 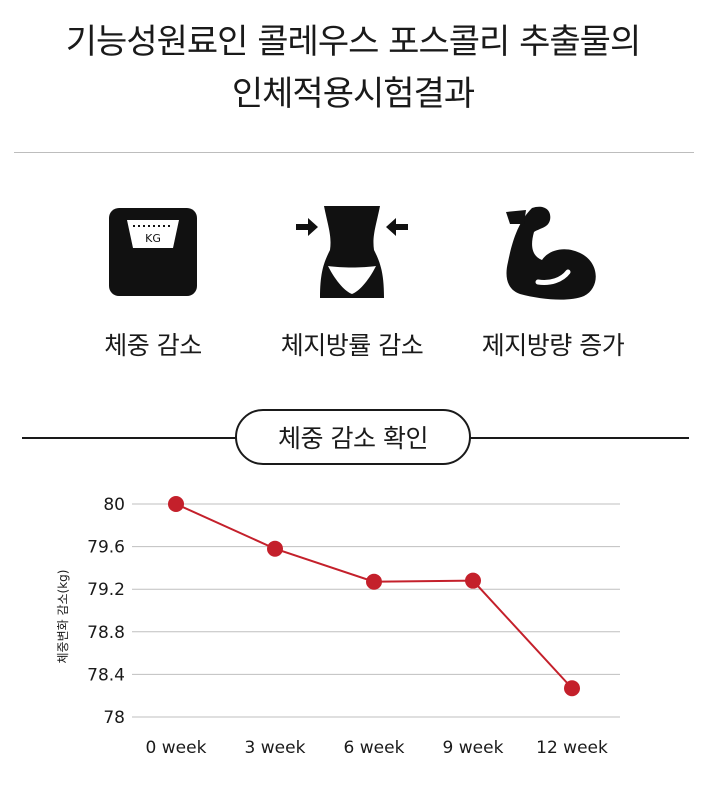 I want to click on feature-lean-mass: 제지방량 증가, so click(x=553, y=279).